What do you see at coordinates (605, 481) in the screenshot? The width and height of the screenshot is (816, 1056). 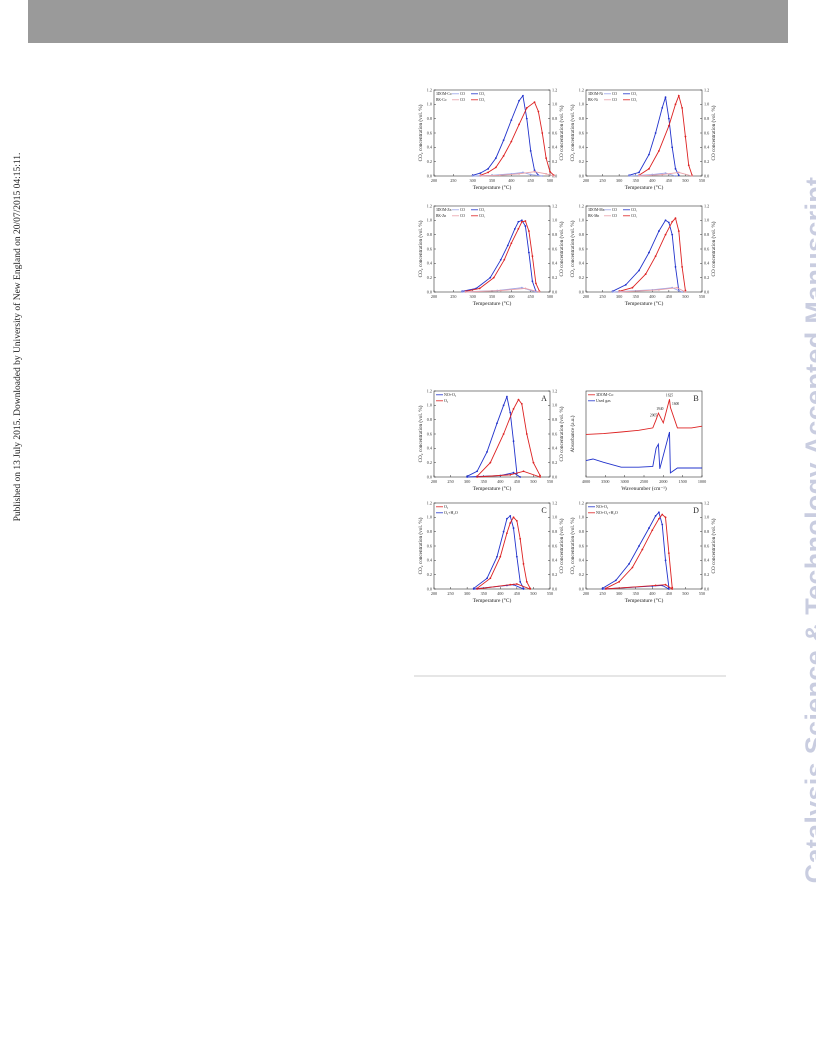 I see `x-tick-label: 3500` at bounding box center [605, 481].